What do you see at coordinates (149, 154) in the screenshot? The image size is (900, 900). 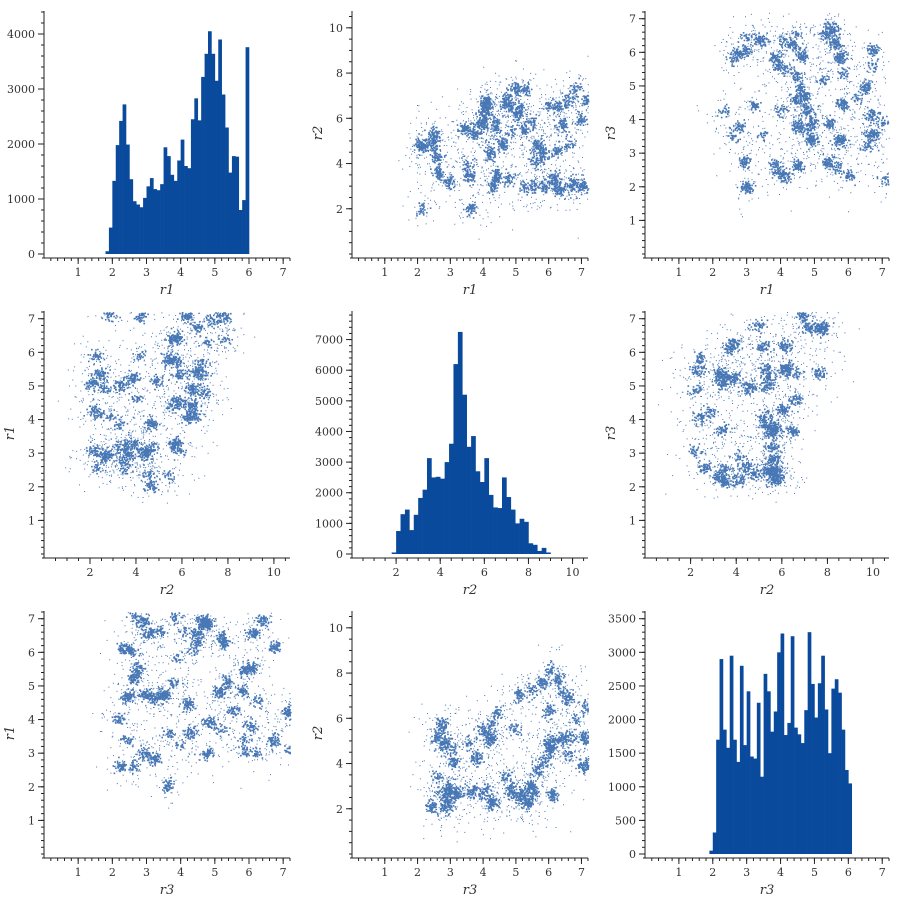 I see `panel-r1-hist: 1 2 3 4 5 6 7 0 1000 2000 3000 4000 r1` at bounding box center [149, 154].